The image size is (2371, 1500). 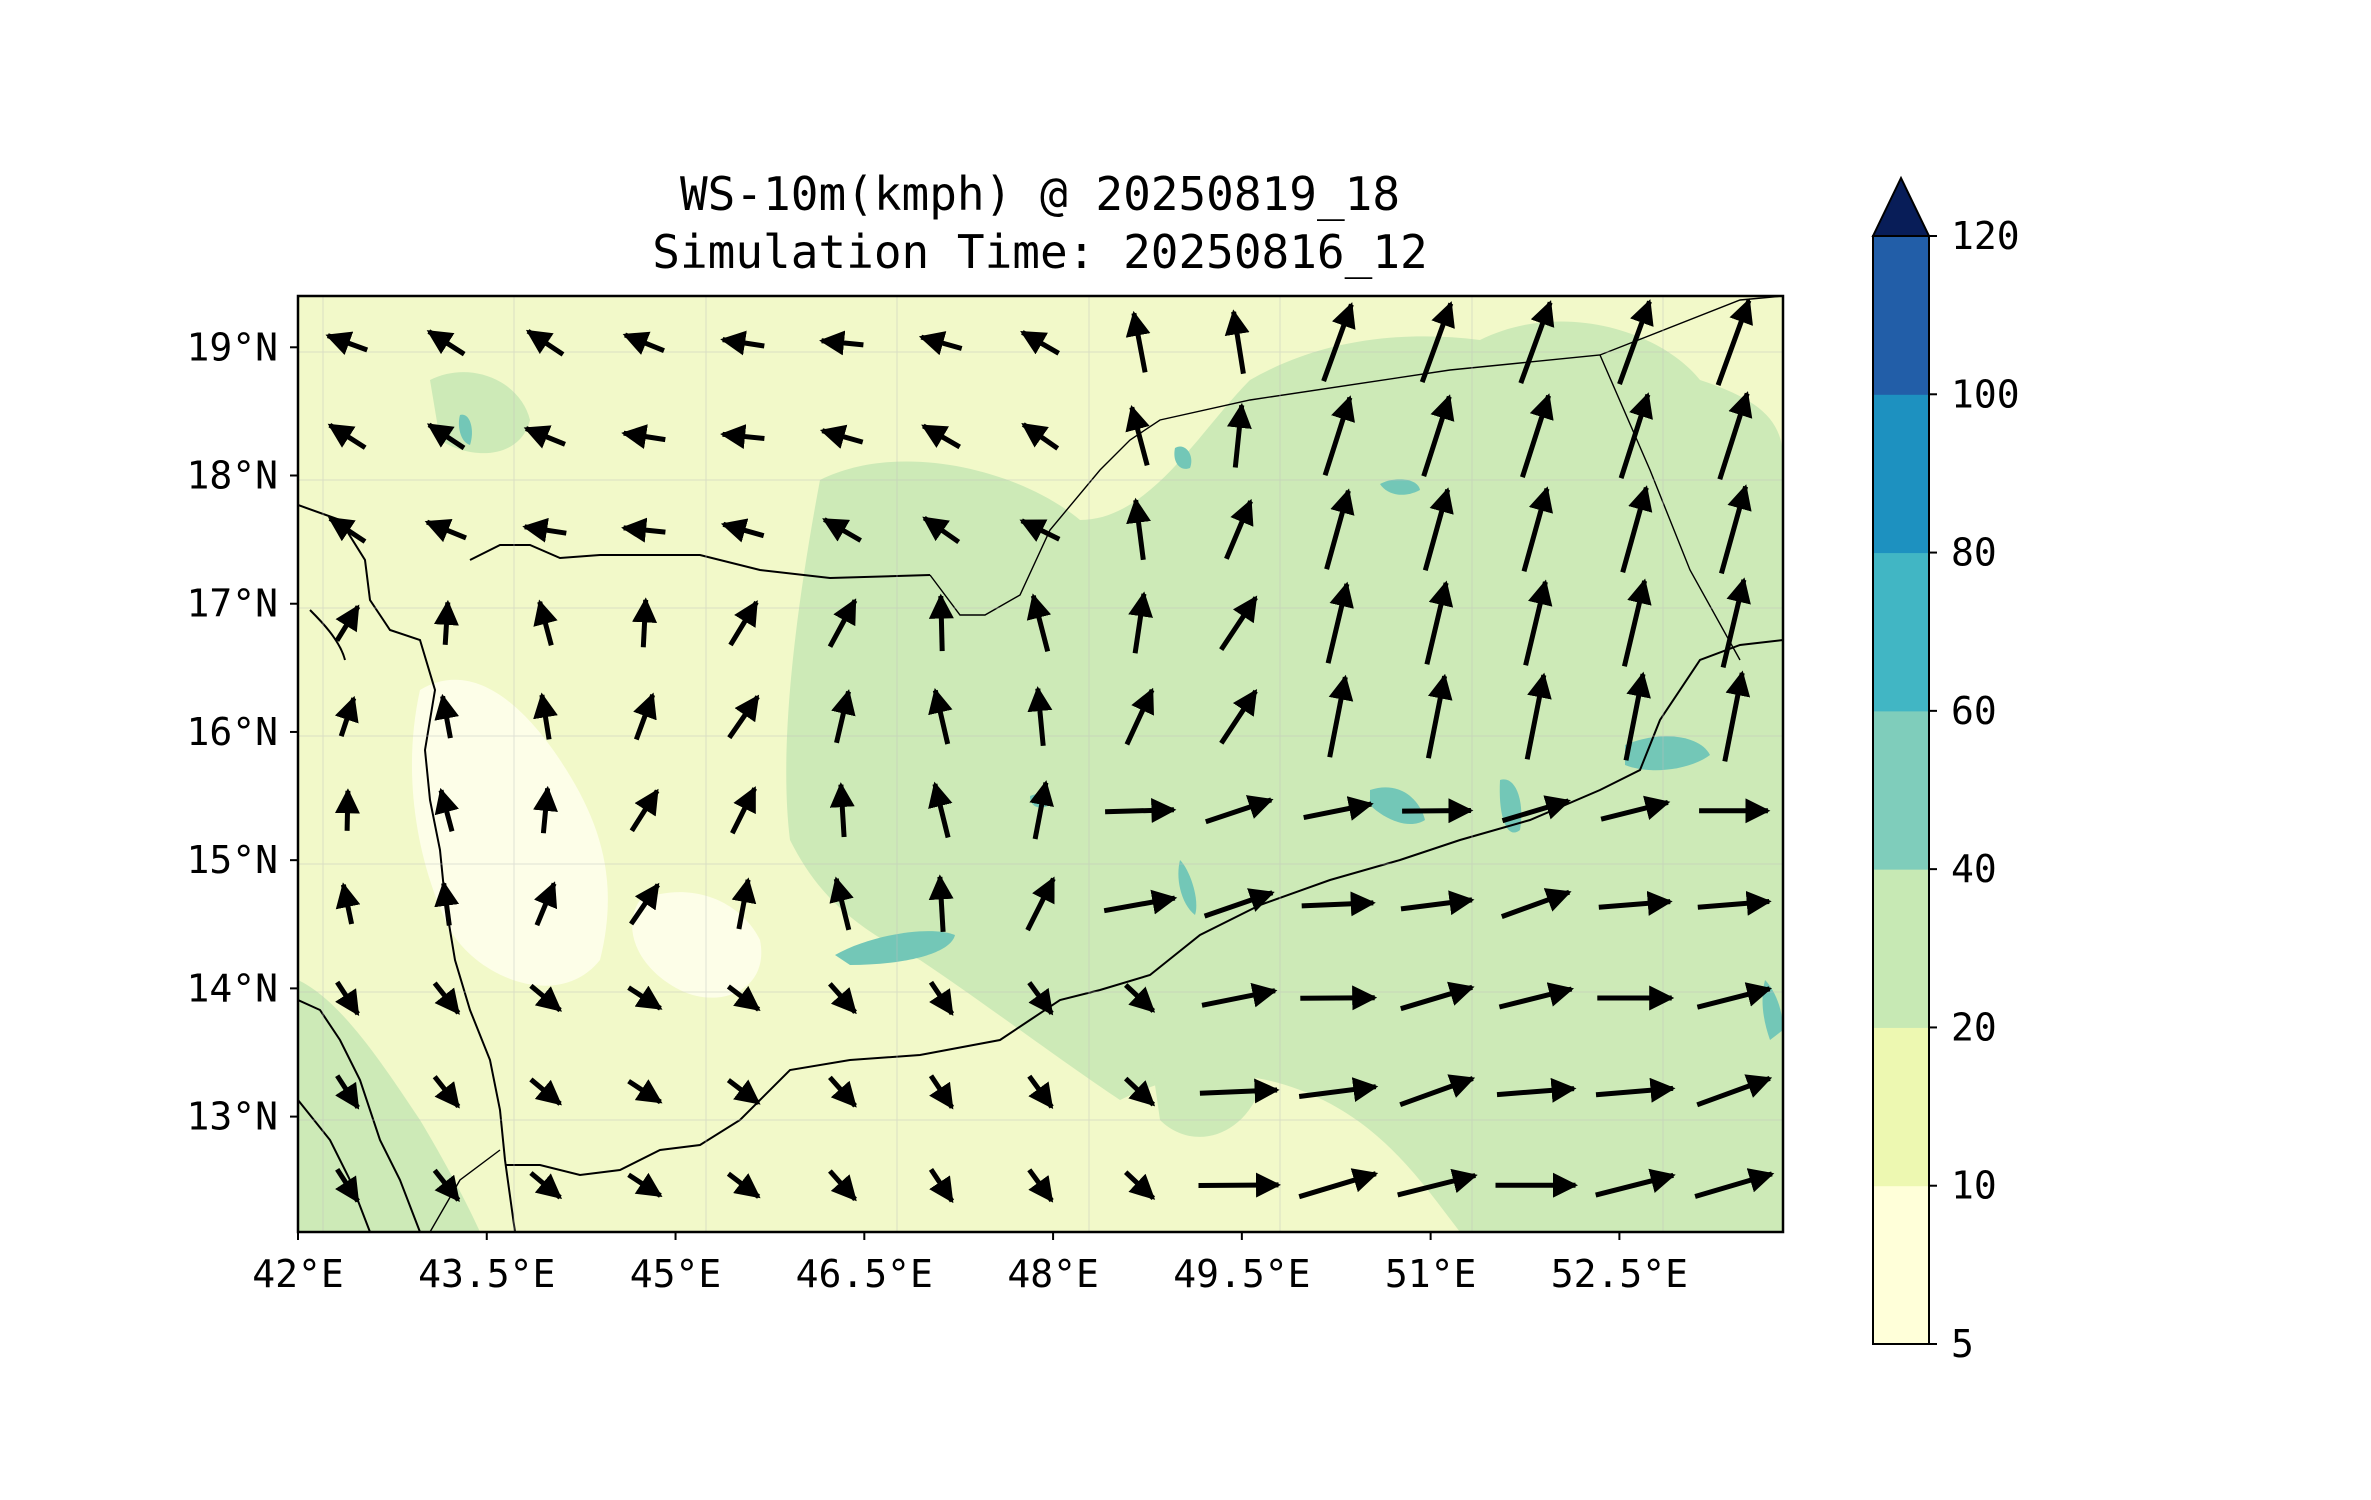 I want to click on y-tick-label: 14°N, so click(x=232, y=988).